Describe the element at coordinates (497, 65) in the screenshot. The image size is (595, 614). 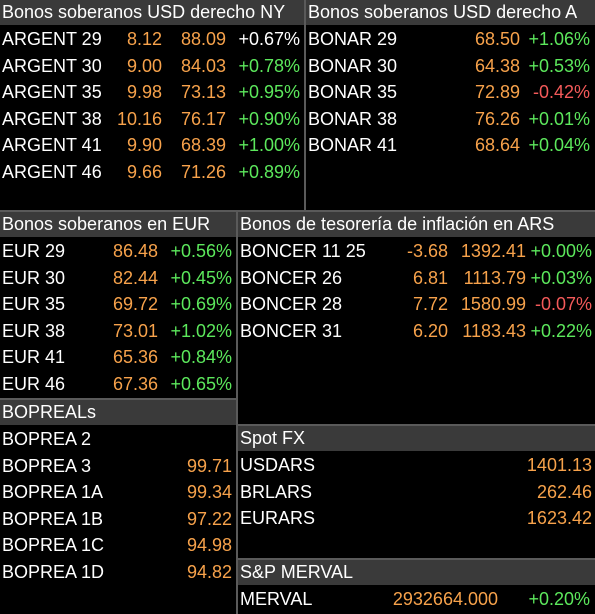
I see `bond-price: 64.38` at that location.